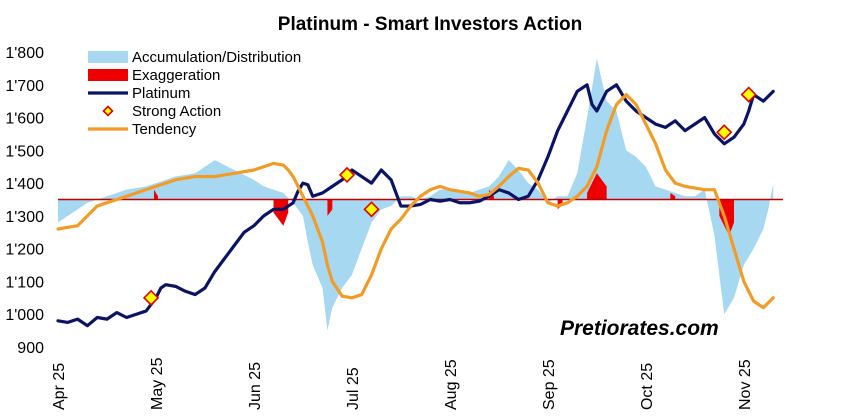  Describe the element at coordinates (255, 386) in the screenshot. I see `x-tick-label-jun-25: Jun 25` at that location.